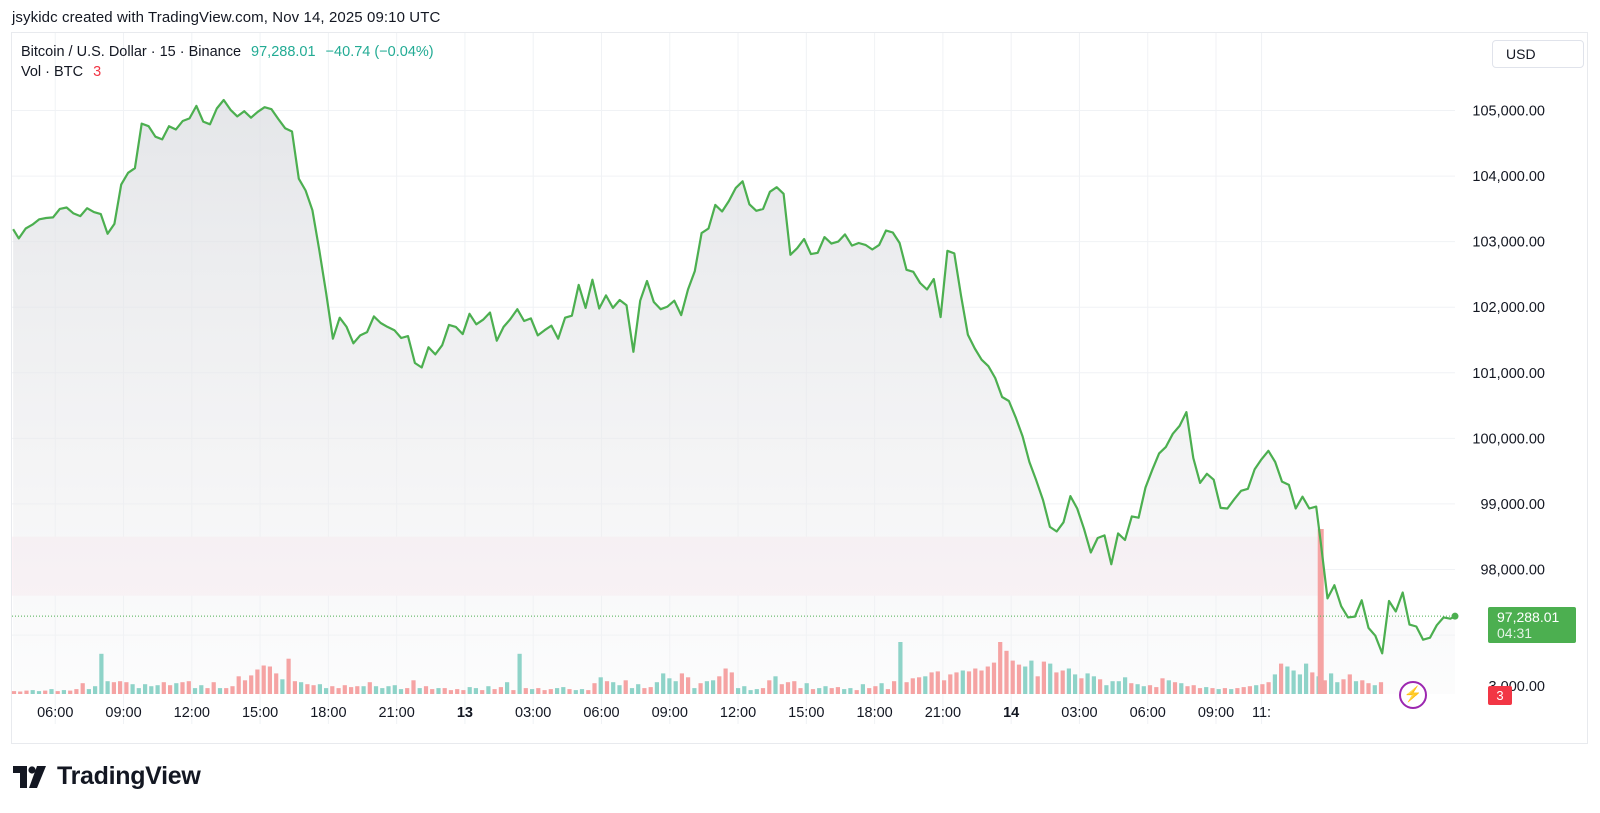 The image size is (1600, 813). I want to click on x-tick-label: 12:00, so click(738, 713).